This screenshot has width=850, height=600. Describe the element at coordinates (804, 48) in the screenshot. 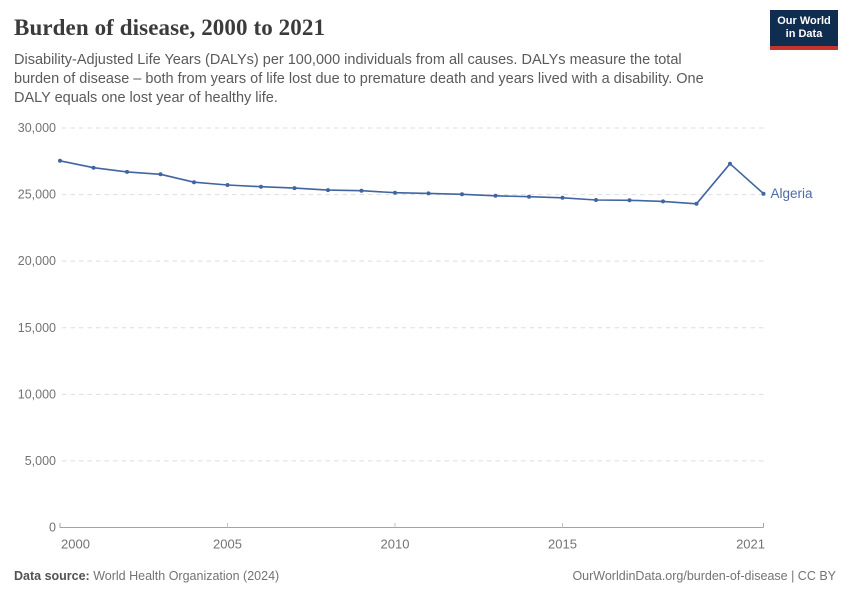

I see `owid-logo-red-stripe` at that location.